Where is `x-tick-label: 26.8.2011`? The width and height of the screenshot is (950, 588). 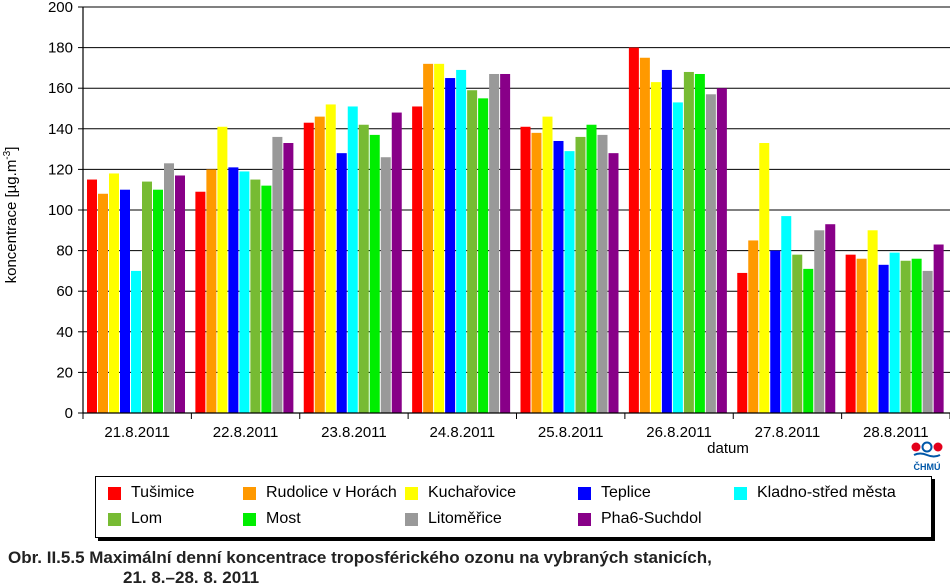
x-tick-label: 26.8.2011 is located at coordinates (679, 432).